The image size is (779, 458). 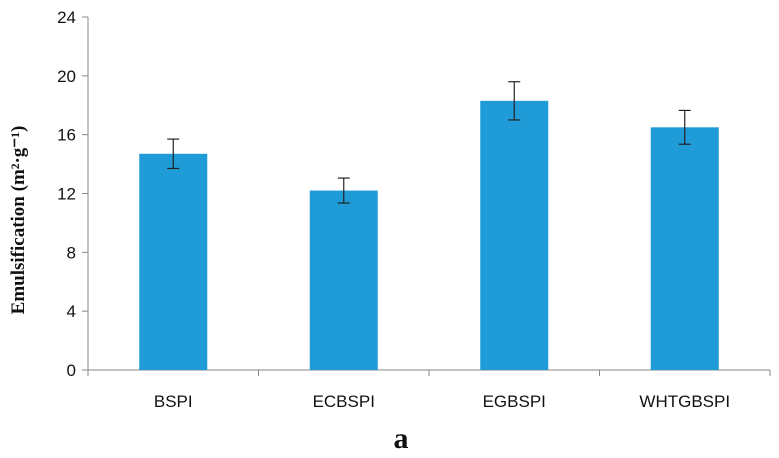 What do you see at coordinates (442, 401) in the screenshot?
I see `category-labels: BSPI ECBSPI EGBSPI WHTGBSPI` at bounding box center [442, 401].